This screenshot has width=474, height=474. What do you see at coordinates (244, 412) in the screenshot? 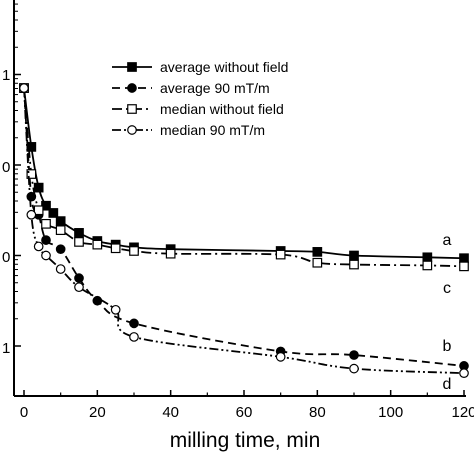
I see `x-tick-label: 60` at bounding box center [244, 412].